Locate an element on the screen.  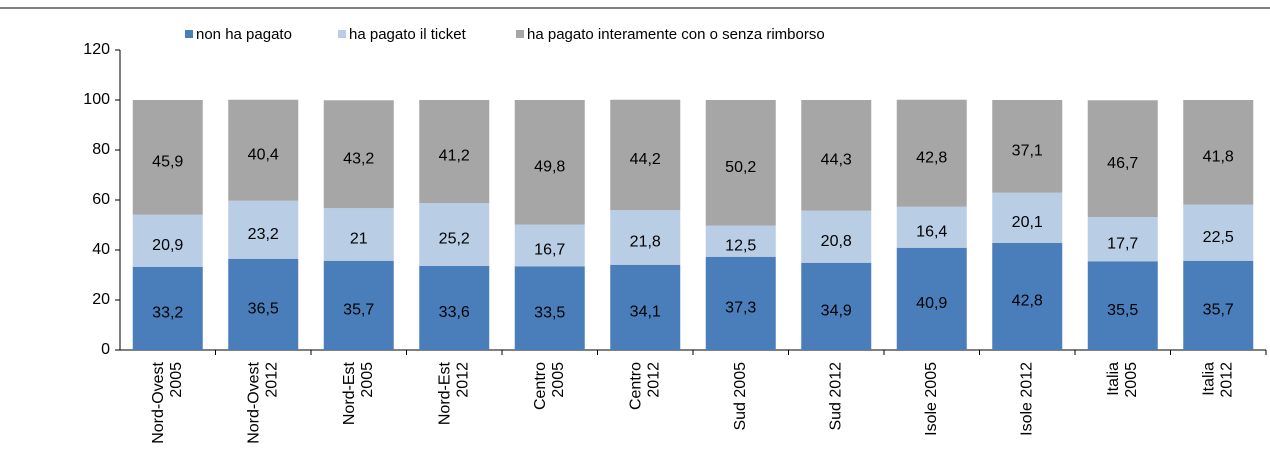
value-label: 34,9 is located at coordinates (836, 311).